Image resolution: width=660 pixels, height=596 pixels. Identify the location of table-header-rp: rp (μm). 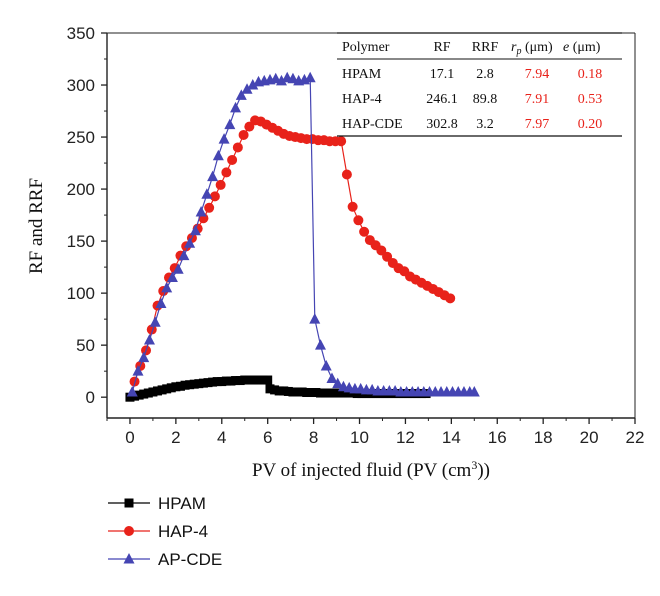
(532, 48).